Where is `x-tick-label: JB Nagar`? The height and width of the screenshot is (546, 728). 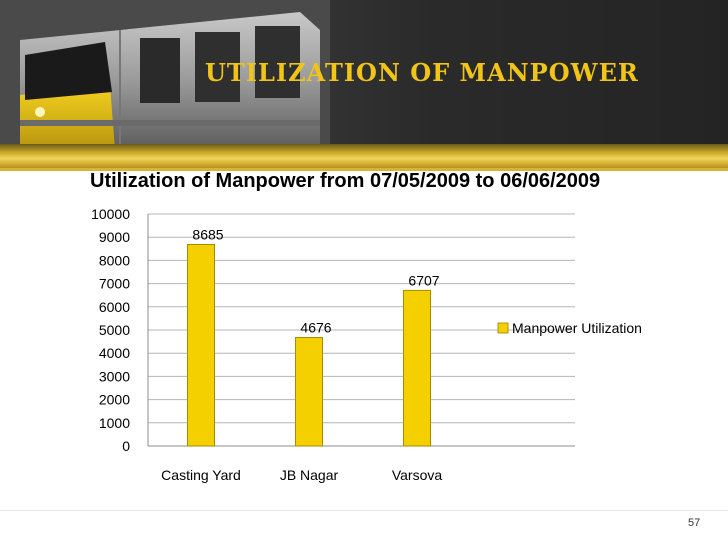 x-tick-label: JB Nagar is located at coordinates (309, 475).